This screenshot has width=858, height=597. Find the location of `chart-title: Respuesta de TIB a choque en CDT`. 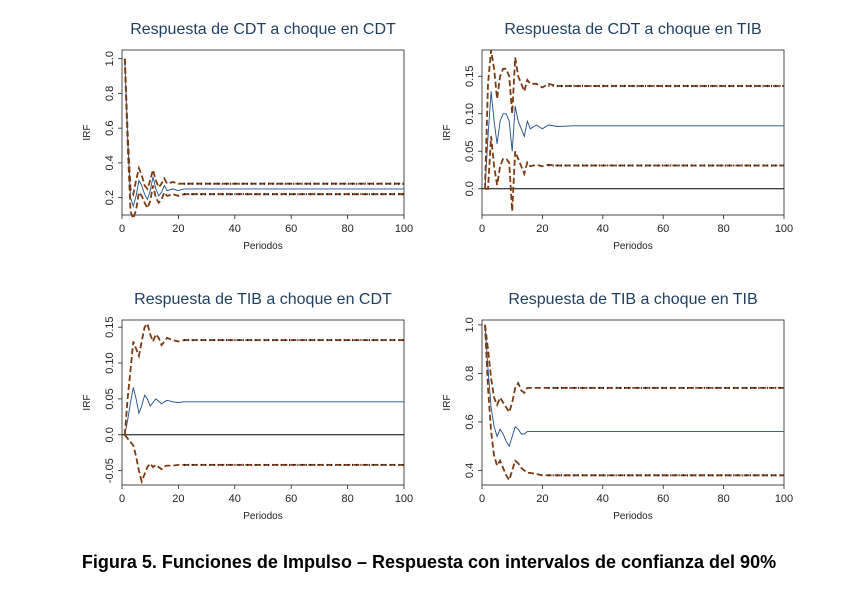

chart-title: Respuesta de TIB a choque en CDT is located at coordinates (263, 299).